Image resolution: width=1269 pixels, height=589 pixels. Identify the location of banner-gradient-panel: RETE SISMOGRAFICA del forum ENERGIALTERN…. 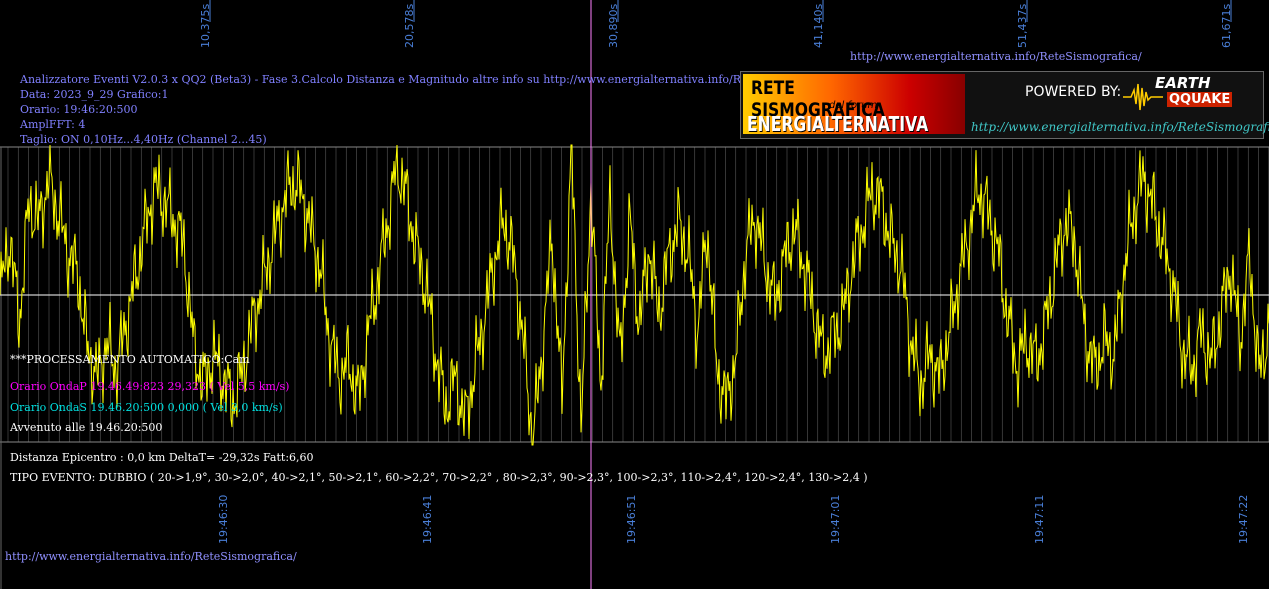
(854, 105).